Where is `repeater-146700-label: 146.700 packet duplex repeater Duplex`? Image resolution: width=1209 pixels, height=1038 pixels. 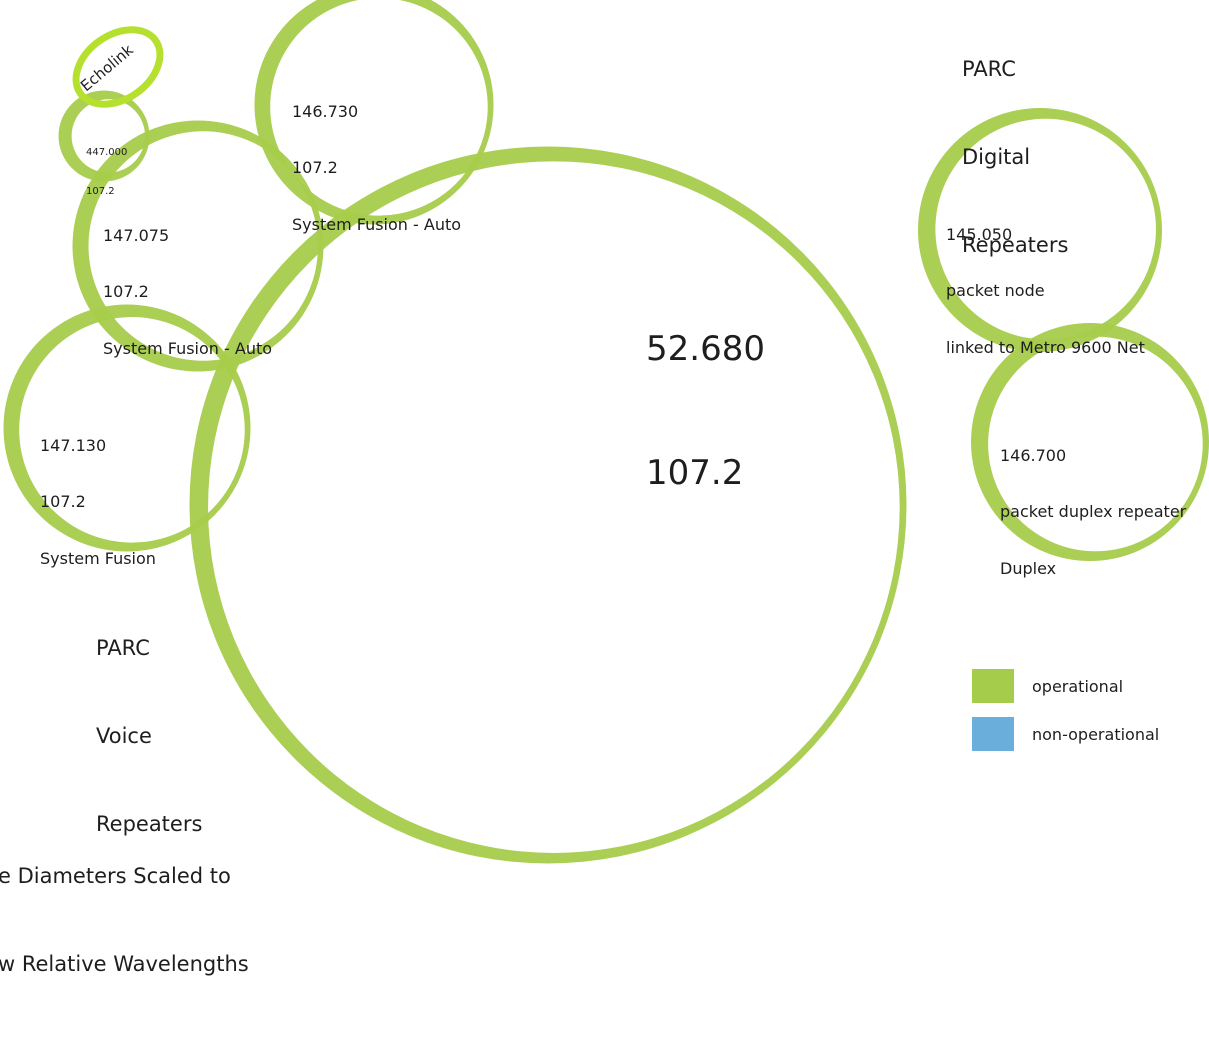 repeater-146700-label: 146.700 packet duplex repeater Duplex is located at coordinates (1093, 513).